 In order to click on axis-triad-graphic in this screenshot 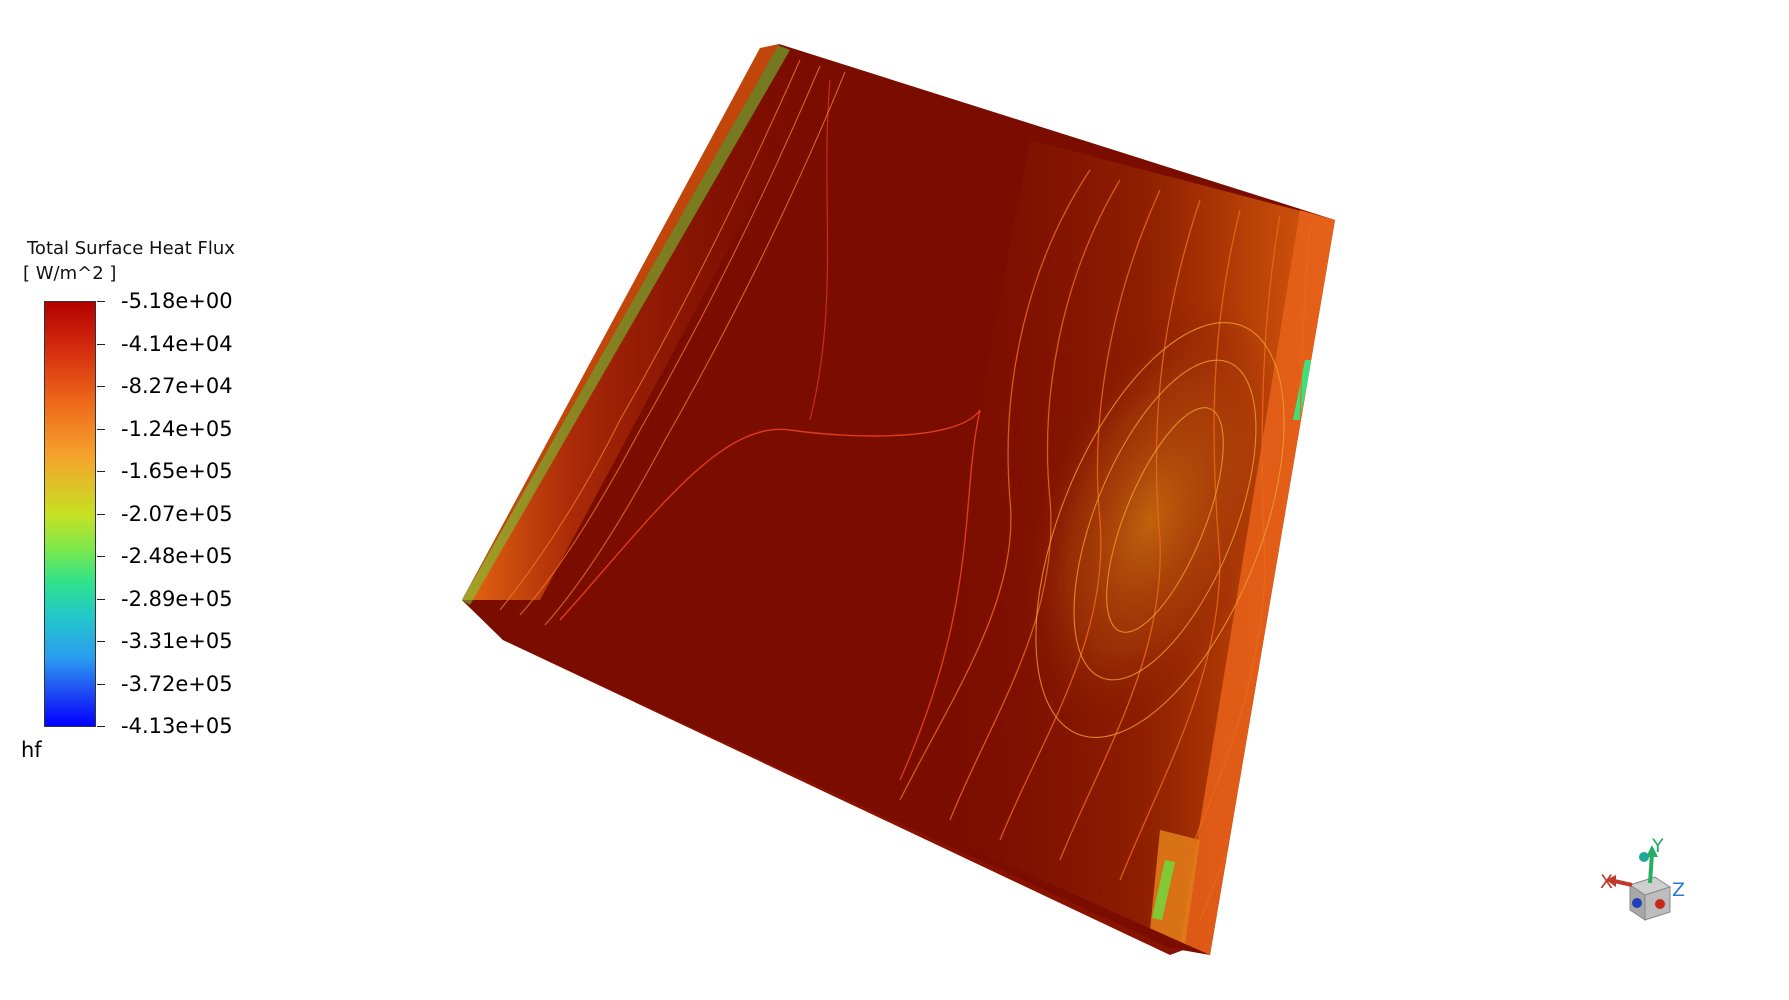, I will do `click(1639, 883)`.